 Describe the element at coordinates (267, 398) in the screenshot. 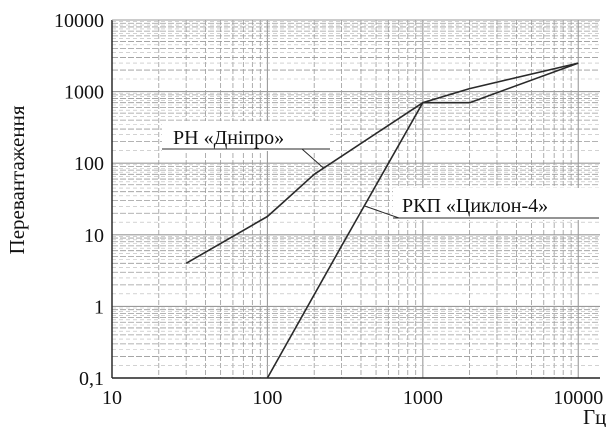

I see `x-tick-label: 100` at that location.